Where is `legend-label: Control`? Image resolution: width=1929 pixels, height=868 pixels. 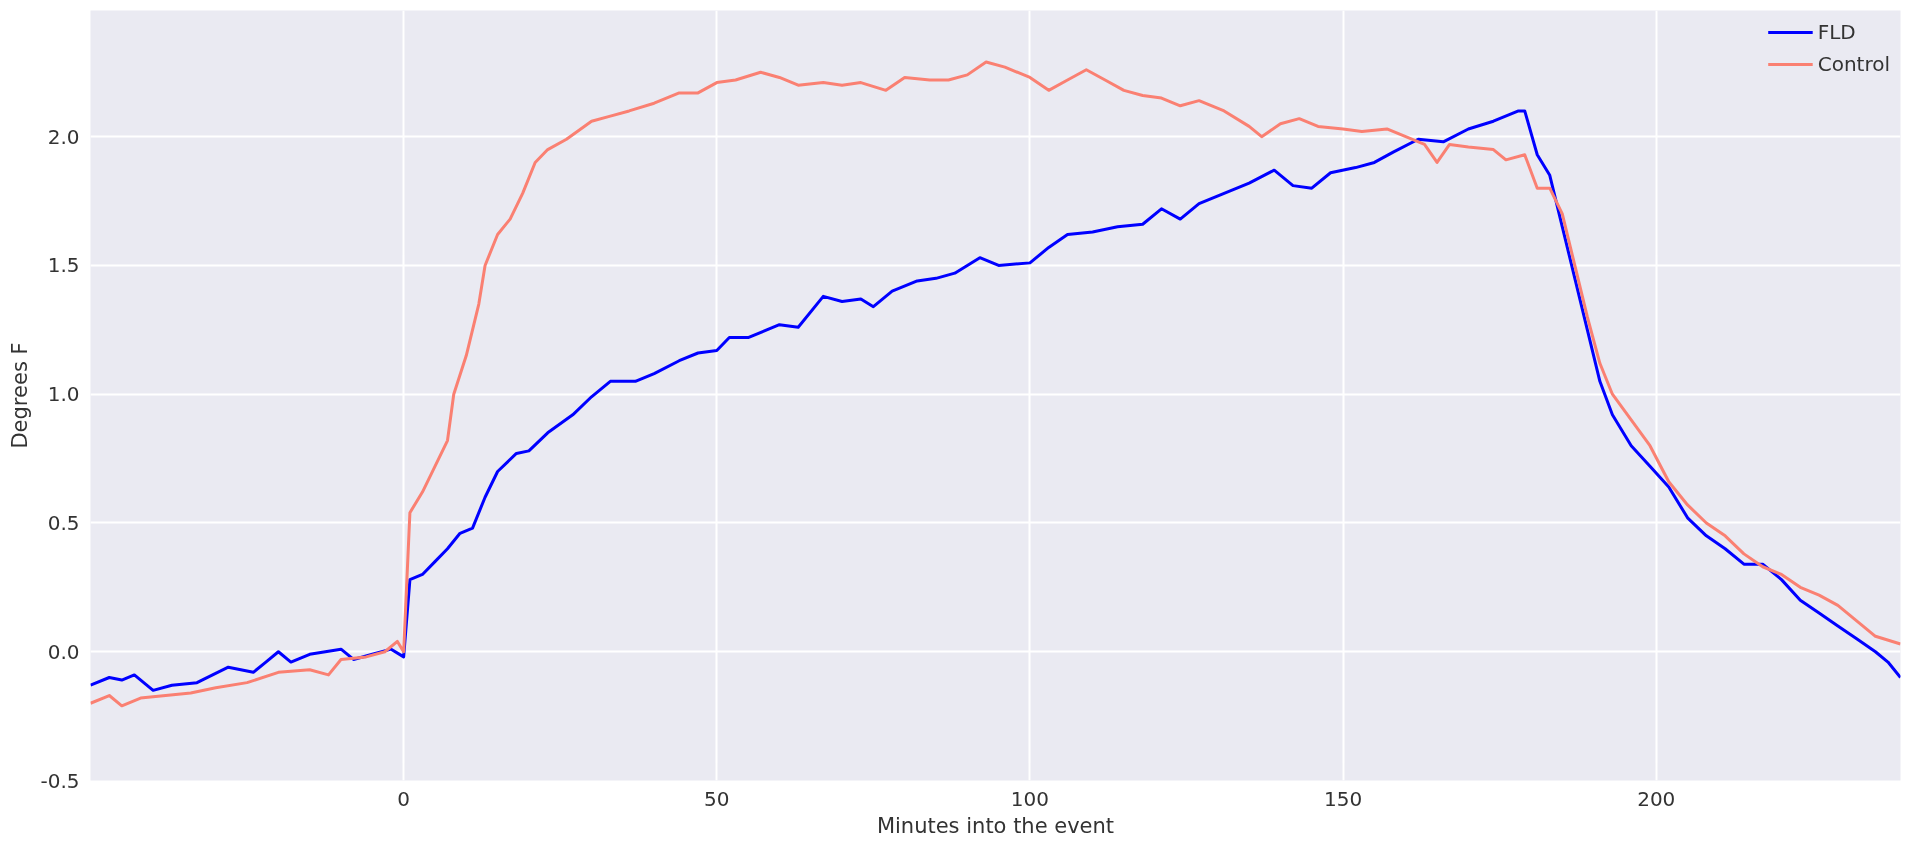 legend-label: Control is located at coordinates (1853, 64).